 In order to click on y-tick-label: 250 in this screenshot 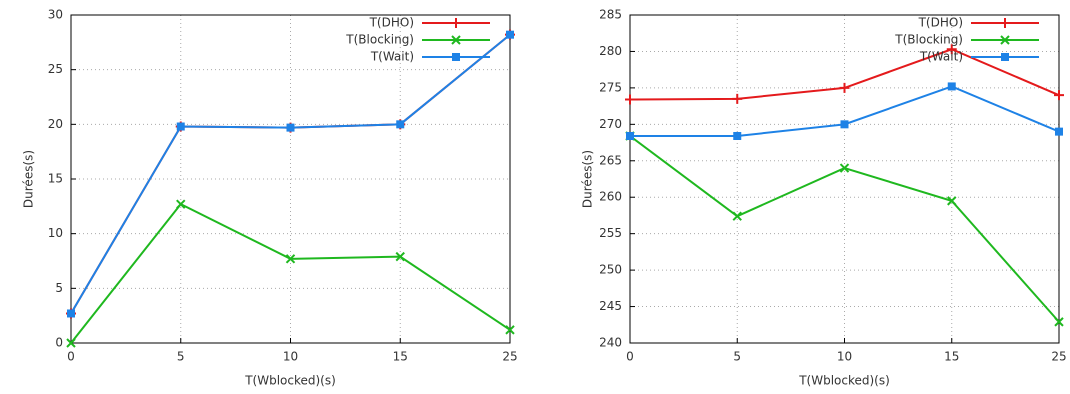, I will do `click(610, 270)`.